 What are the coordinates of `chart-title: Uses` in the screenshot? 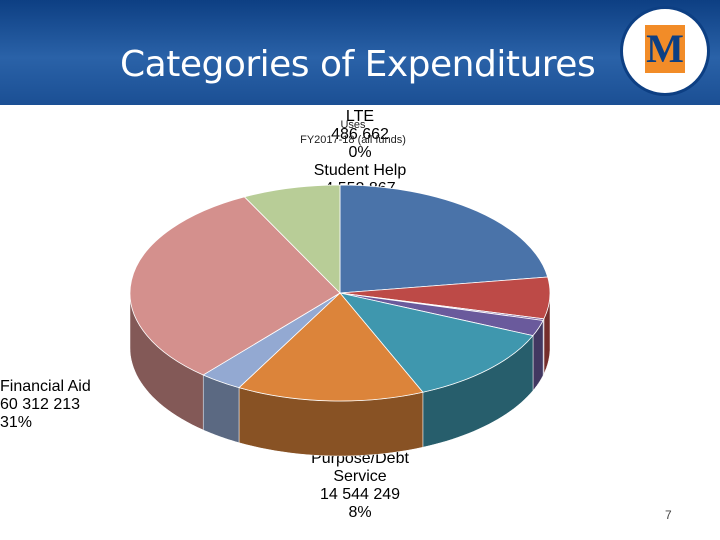 It's located at (353, 125).